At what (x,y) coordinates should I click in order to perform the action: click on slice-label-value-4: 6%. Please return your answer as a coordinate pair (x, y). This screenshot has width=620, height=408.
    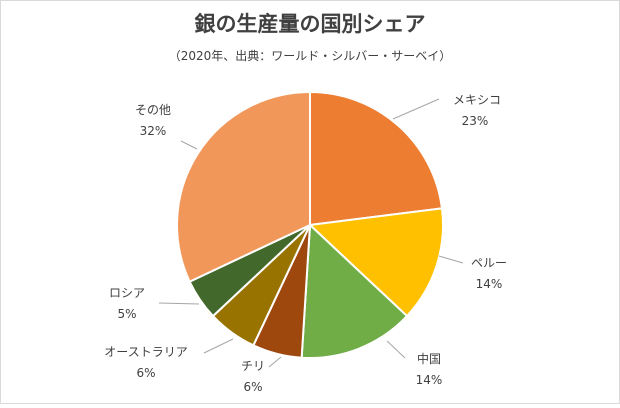
    Looking at the image, I should click on (252, 387).